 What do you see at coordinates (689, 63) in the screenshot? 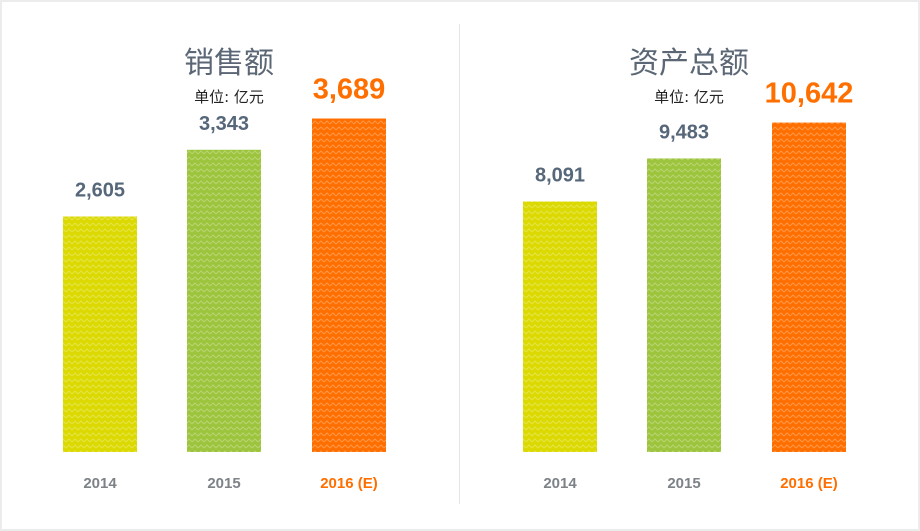
I see `assets-chart-title: 资产总额` at bounding box center [689, 63].